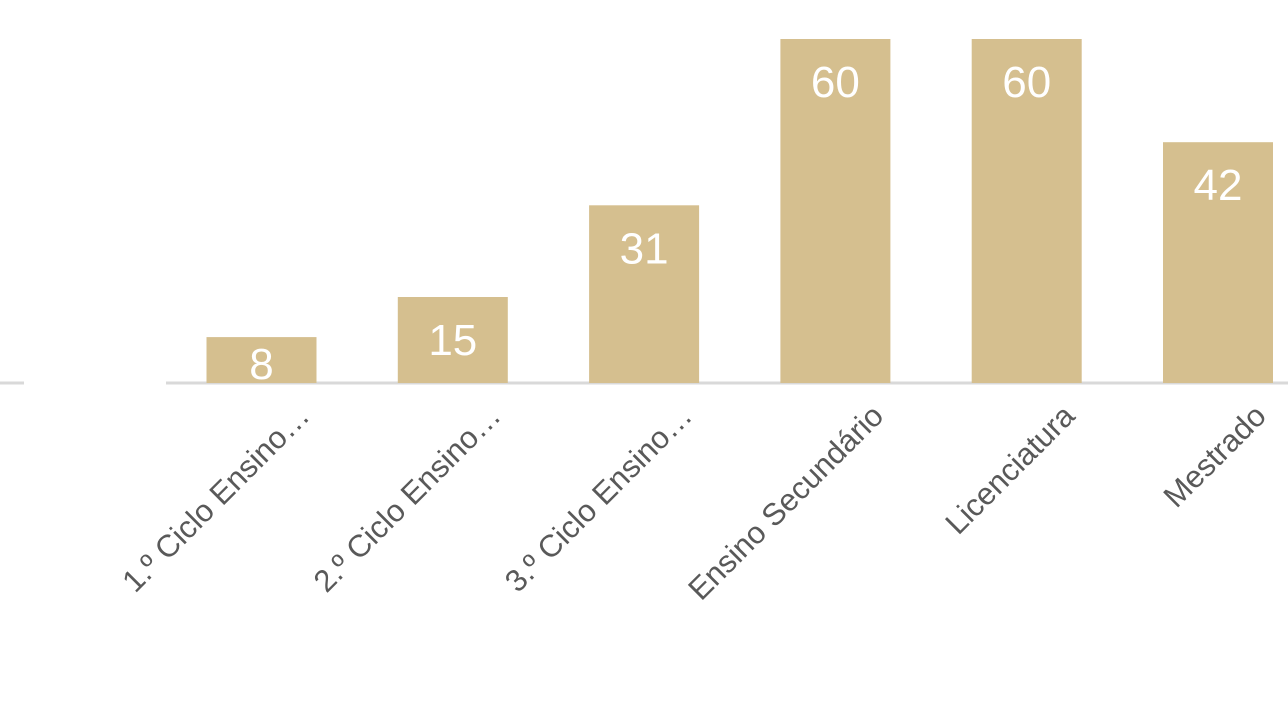 Image resolution: width=1288 pixels, height=723 pixels. Describe the element at coordinates (785, 502) in the screenshot. I see `x-tick-label: Ensino Secundário` at that location.